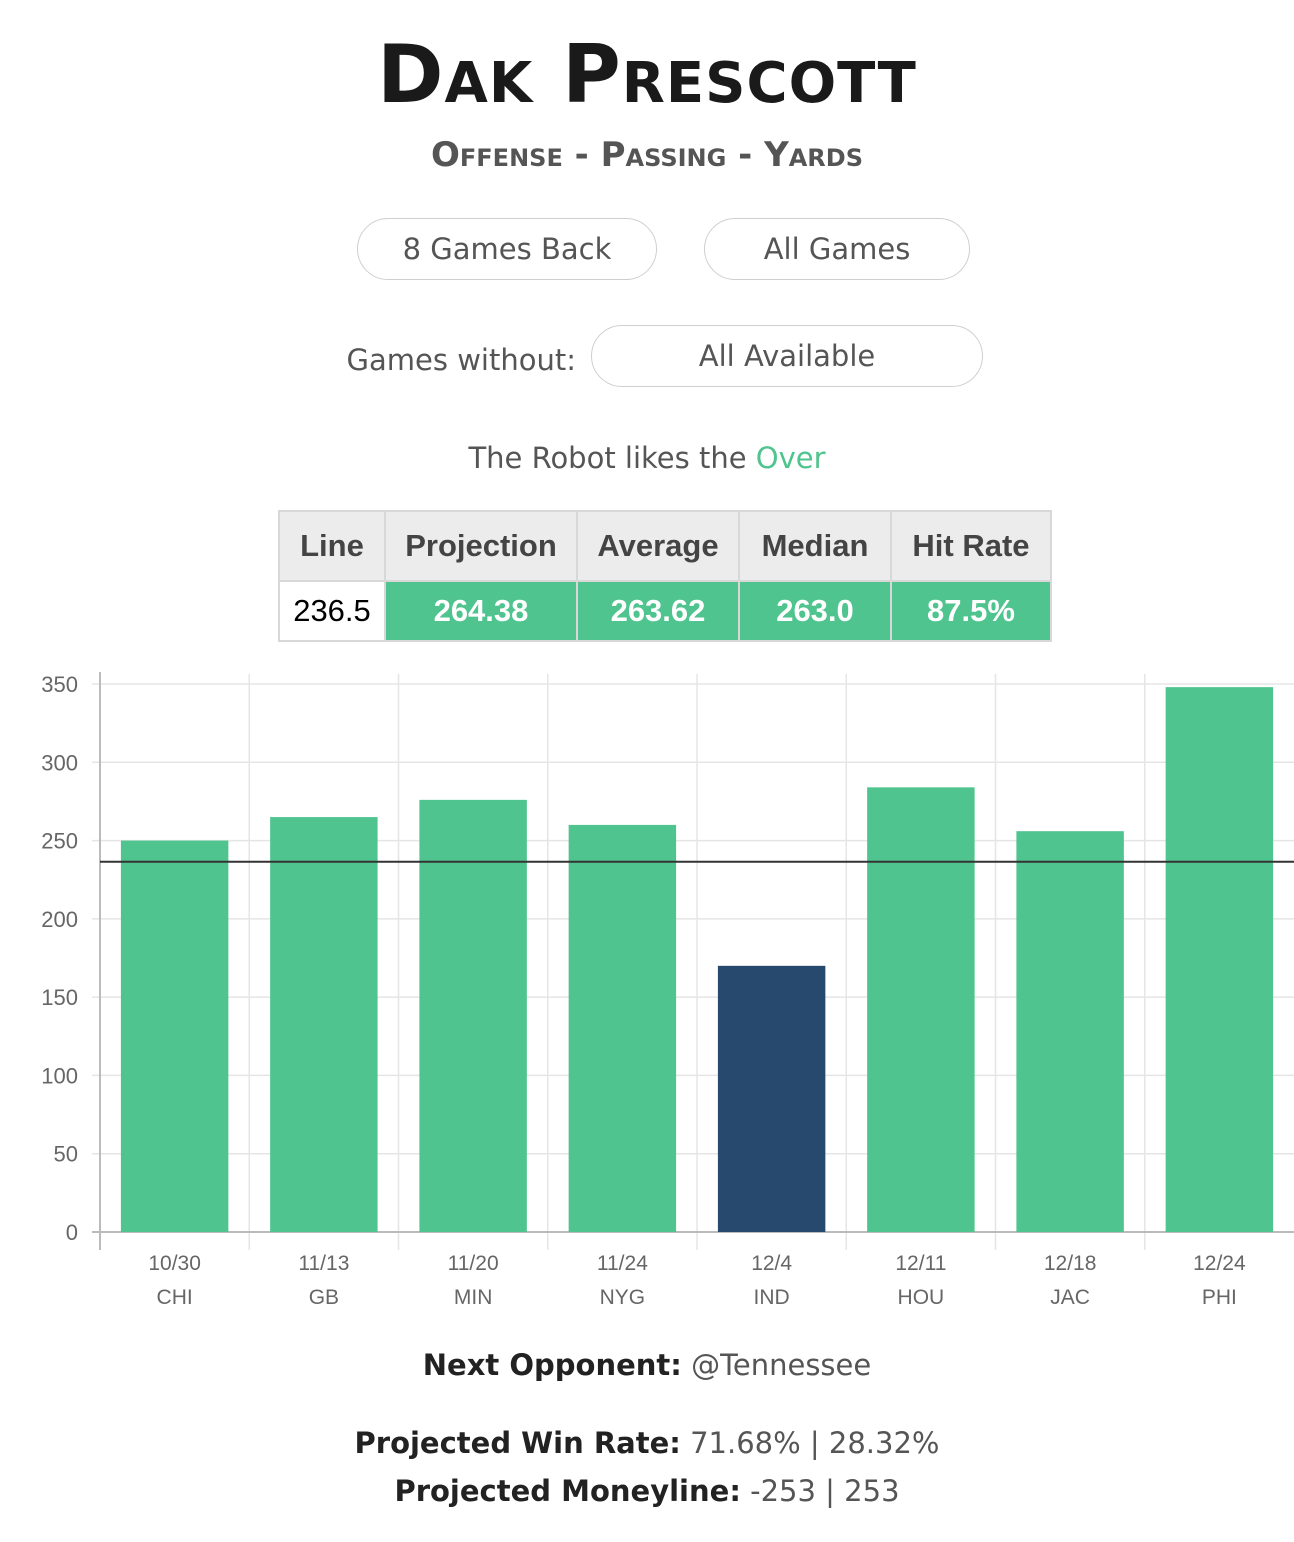 The height and width of the screenshot is (1542, 1294). What do you see at coordinates (646, 155) in the screenshot?
I see `stat-category: Offense - Passing - Yards` at bounding box center [646, 155].